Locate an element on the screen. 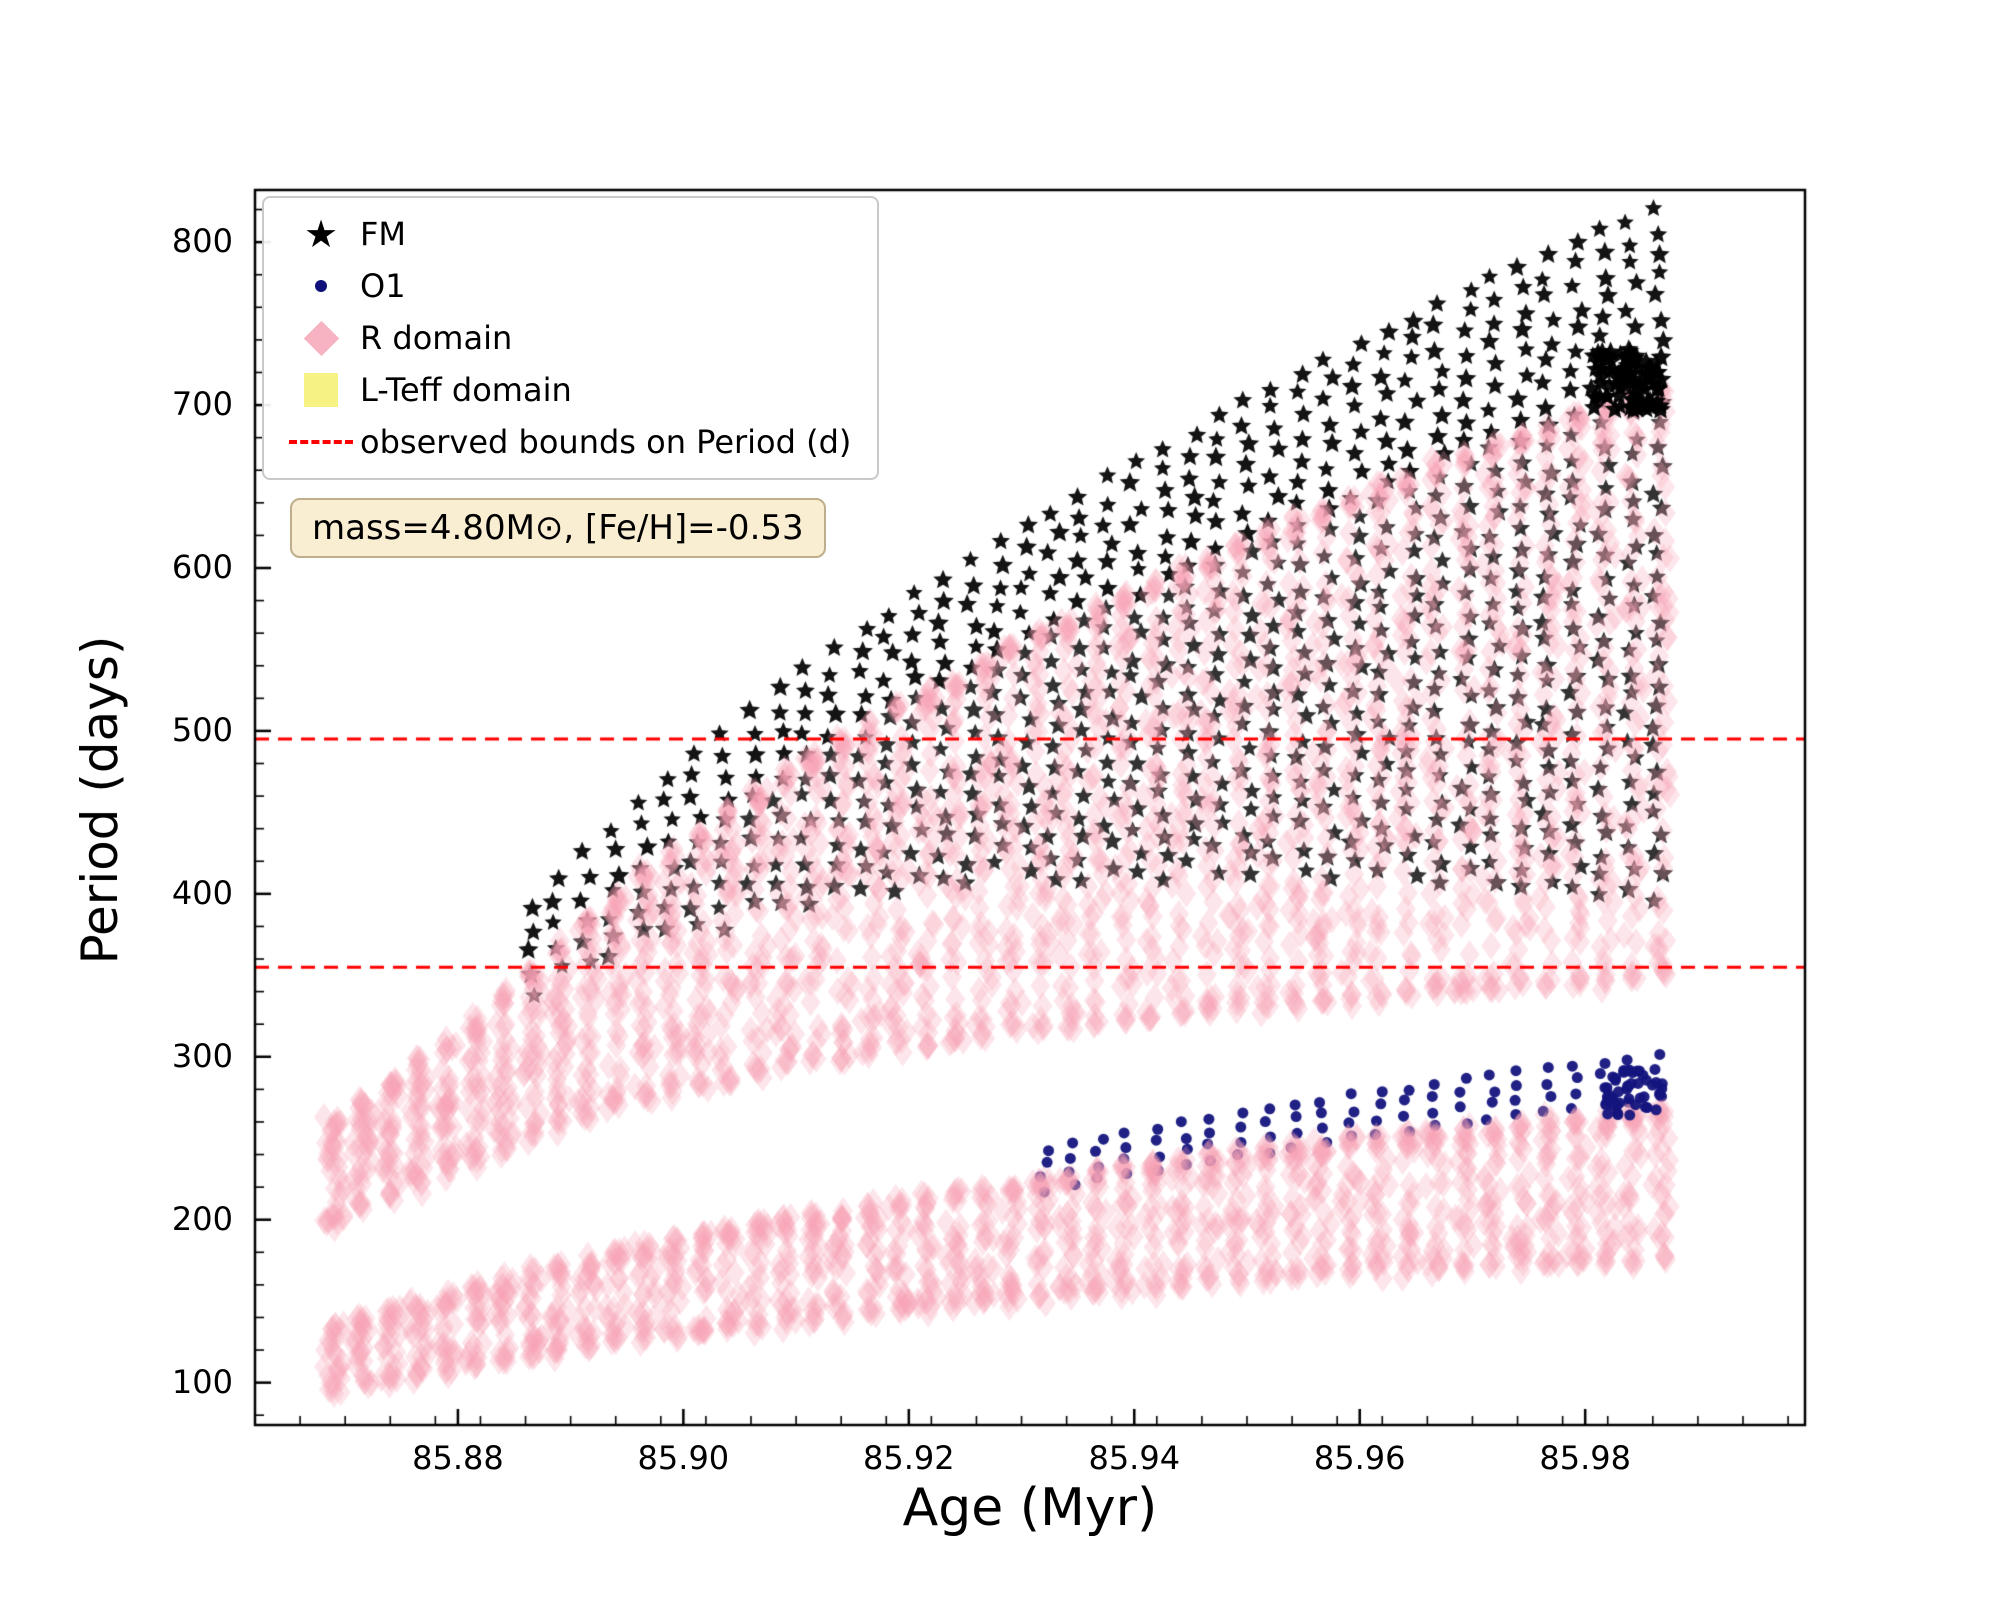 The image size is (2000, 1600). y-tick-label: 700 is located at coordinates (202, 404).